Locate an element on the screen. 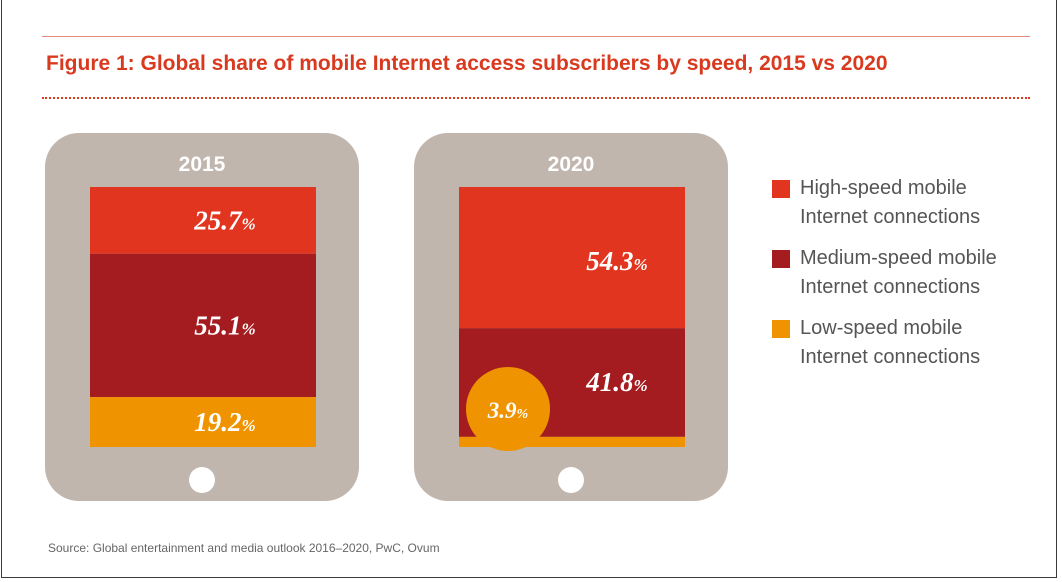 Image resolution: width=1062 pixels, height=582 pixels. bar-segment-medium-2015 is located at coordinates (203, 325).